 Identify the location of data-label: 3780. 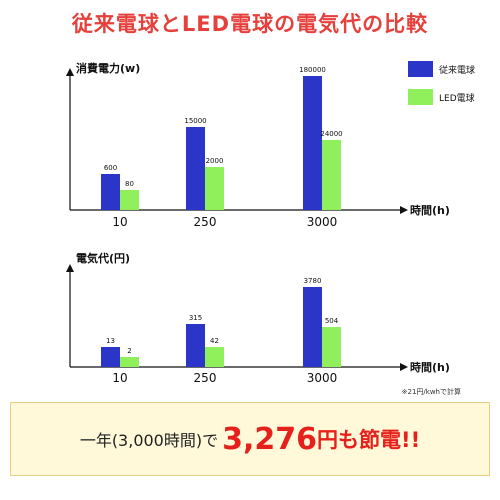
(313, 281).